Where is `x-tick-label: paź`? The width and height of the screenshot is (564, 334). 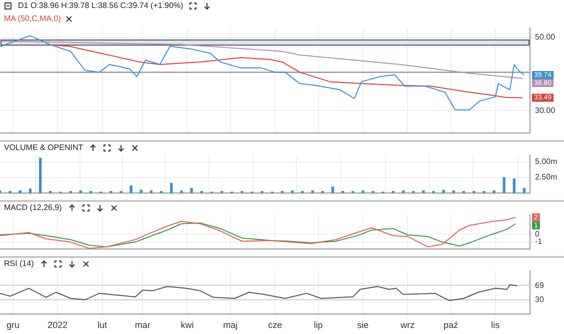
x-tick-label: paź is located at coordinates (451, 325).